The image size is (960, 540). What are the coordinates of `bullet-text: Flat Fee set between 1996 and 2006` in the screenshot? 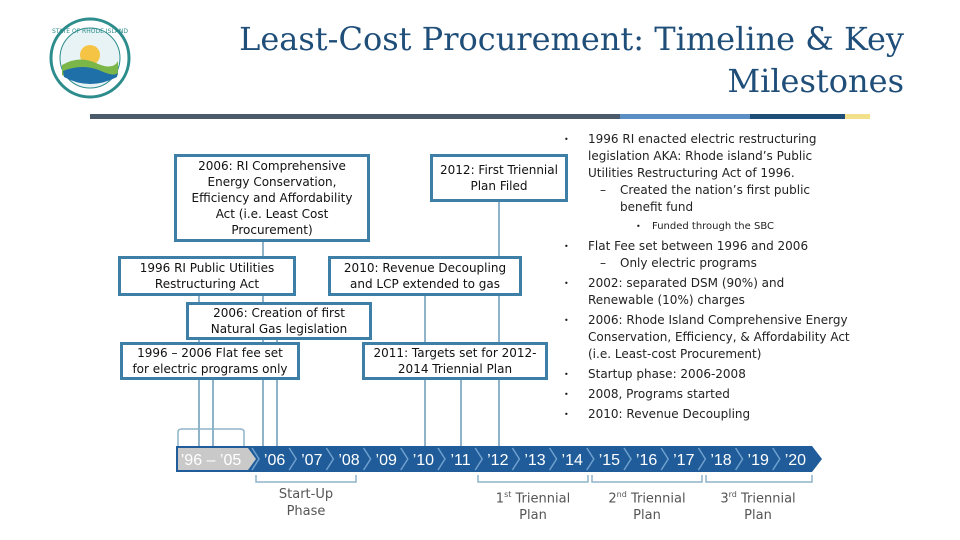 It's located at (698, 246).